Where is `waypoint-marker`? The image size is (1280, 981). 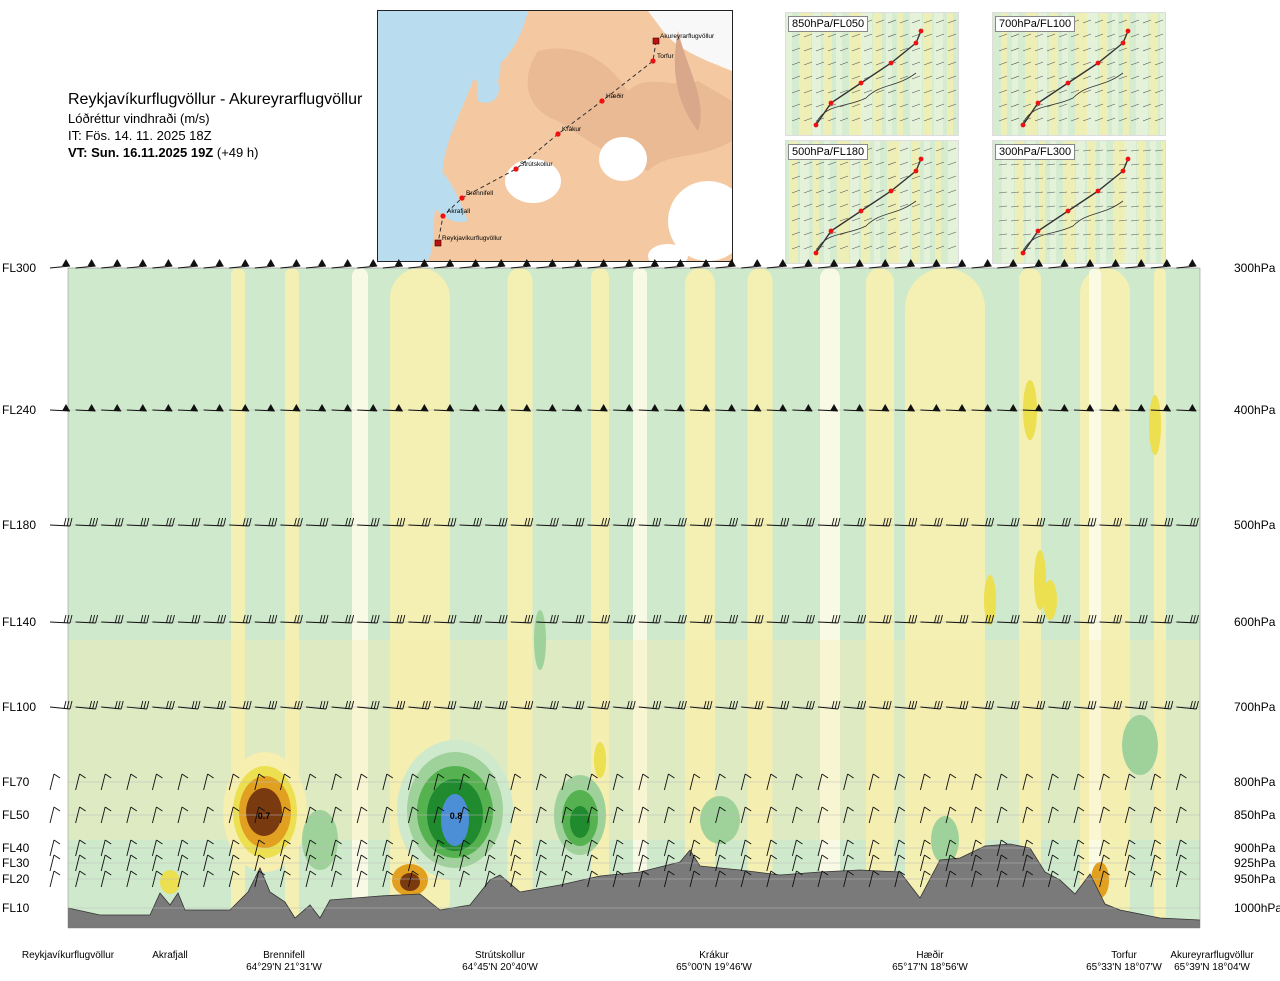
waypoint-marker is located at coordinates (653, 61).